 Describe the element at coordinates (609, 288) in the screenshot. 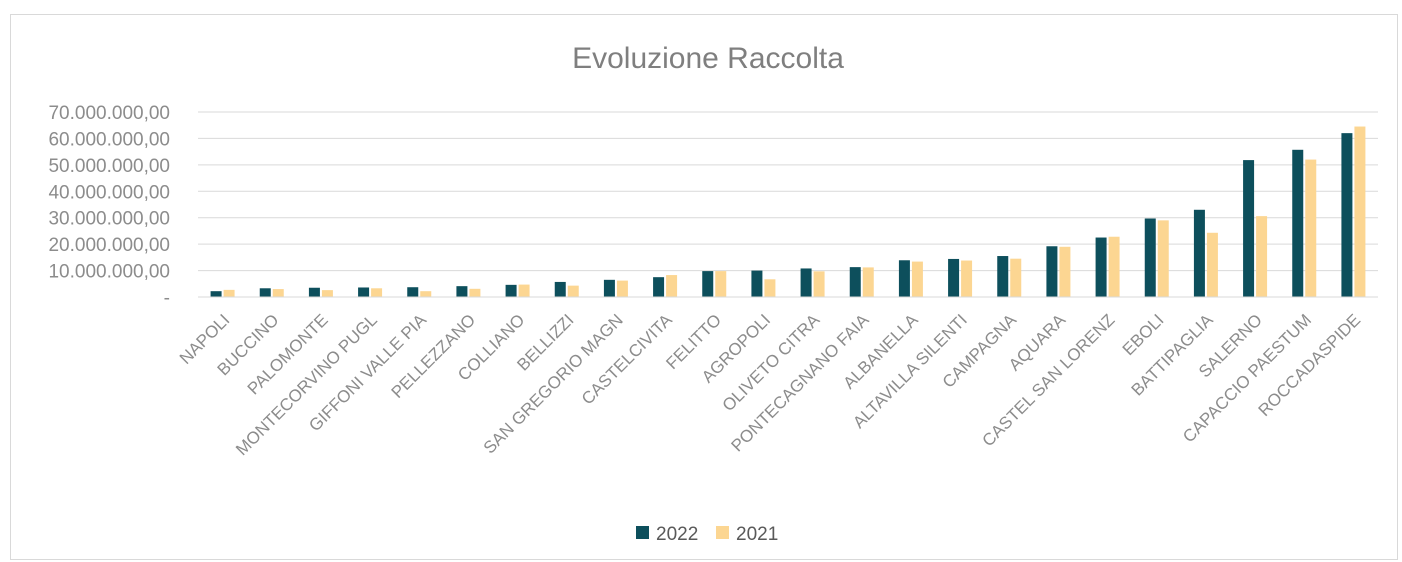

I see `bar-2022-san-gregorio-magn` at that location.